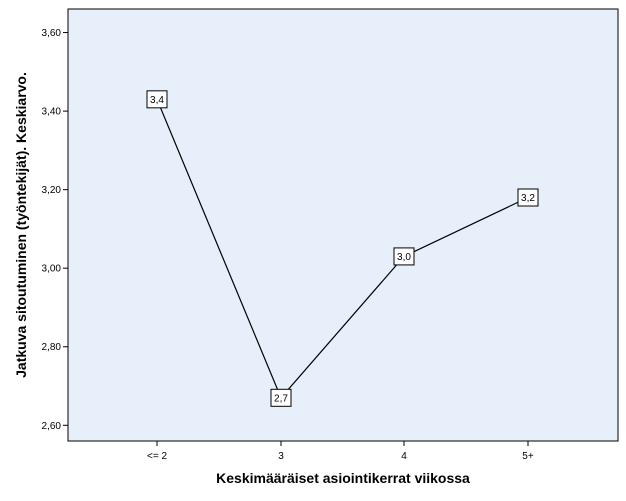 The image size is (626, 501). I want to click on y-tick-label: 3,20, so click(52, 190).